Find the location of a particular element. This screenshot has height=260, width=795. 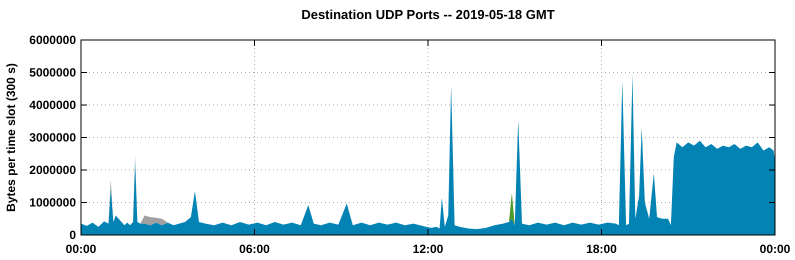

x-tick-label: 06:00 is located at coordinates (254, 249).